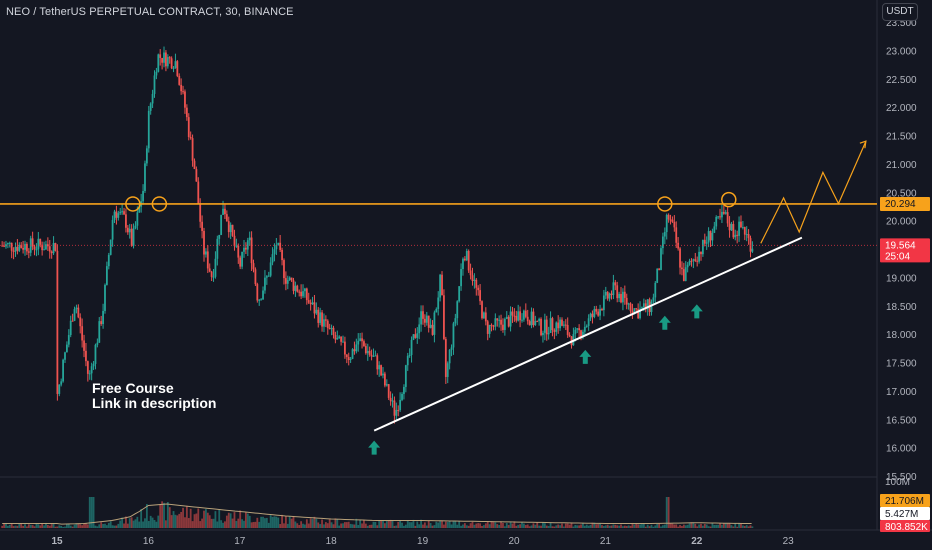 The image size is (932, 550). What do you see at coordinates (901, 80) in the screenshot?
I see `y-tick-label: 22.500` at bounding box center [901, 80].